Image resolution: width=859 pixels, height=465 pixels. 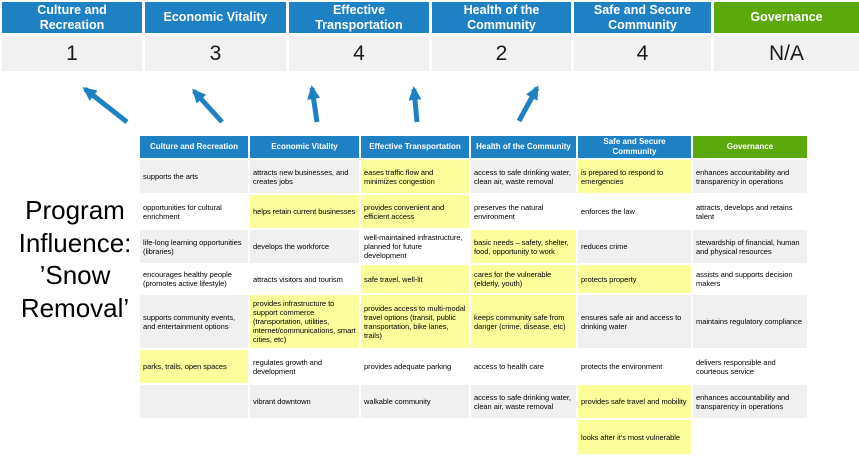 I want to click on influence-arrow-culture-and-recreation, so click(x=105, y=105).